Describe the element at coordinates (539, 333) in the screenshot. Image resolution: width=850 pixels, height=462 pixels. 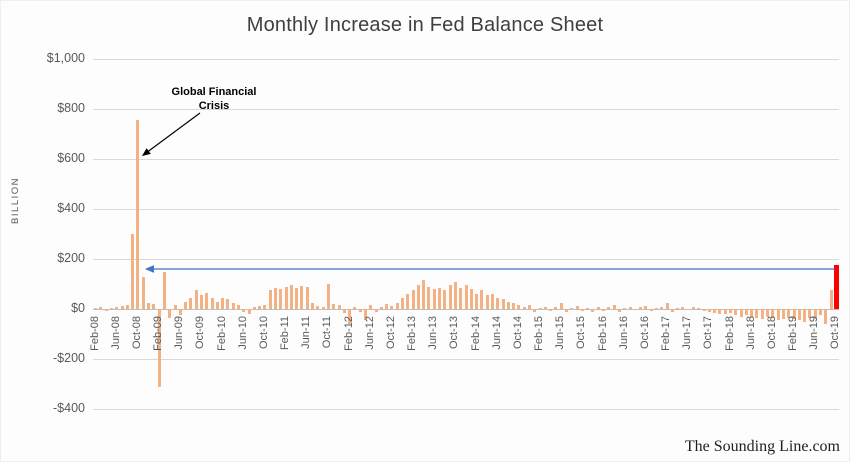
I see `x-tick-label: Feb-15` at that location.